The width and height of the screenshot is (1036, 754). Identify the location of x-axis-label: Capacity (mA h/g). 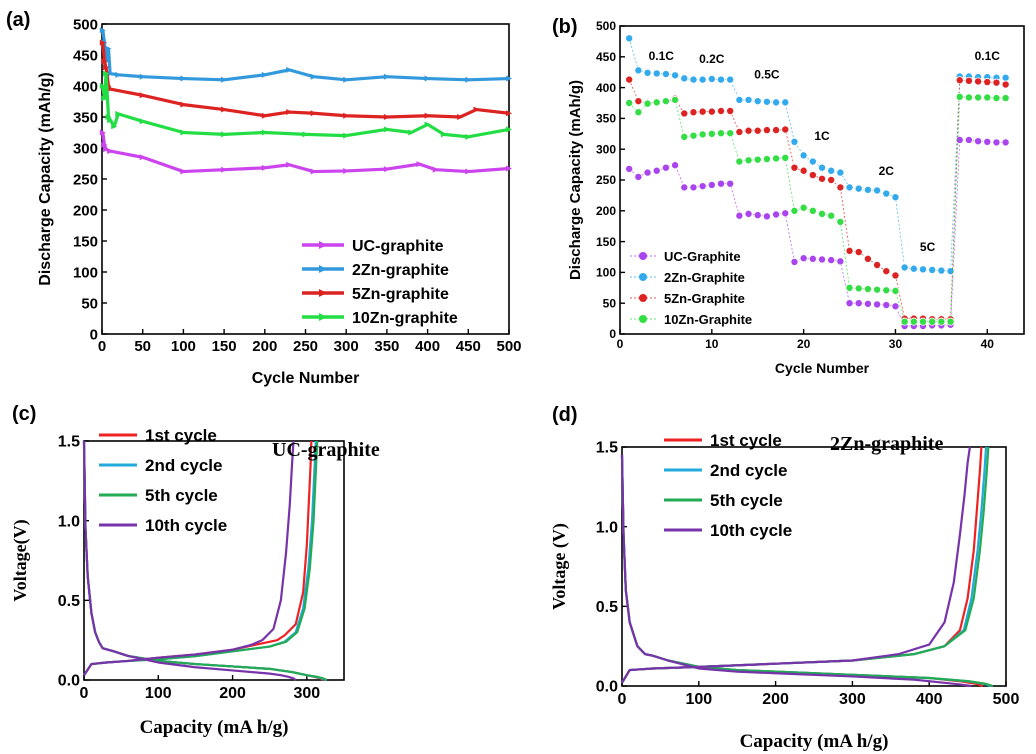
(814, 741).